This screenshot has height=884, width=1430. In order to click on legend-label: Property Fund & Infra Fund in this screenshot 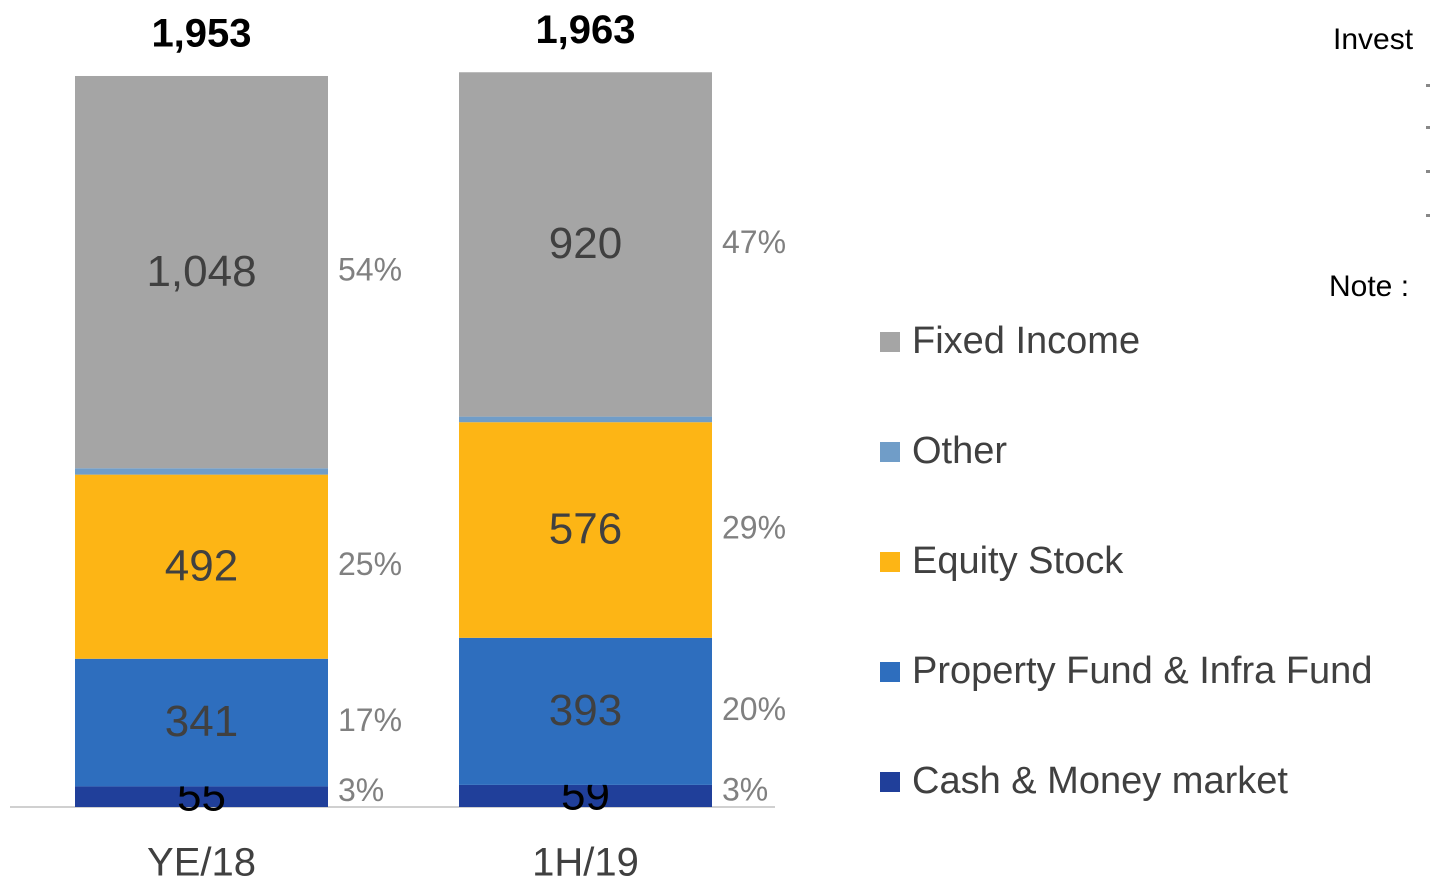, I will do `click(1142, 671)`.